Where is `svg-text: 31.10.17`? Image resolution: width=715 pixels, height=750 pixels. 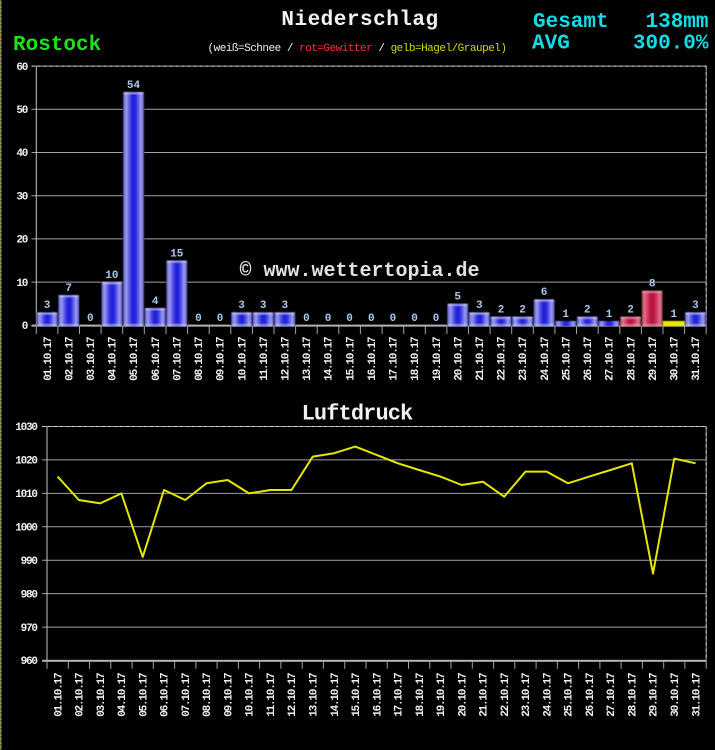
svg-text: 31.10.17 is located at coordinates (697, 695).